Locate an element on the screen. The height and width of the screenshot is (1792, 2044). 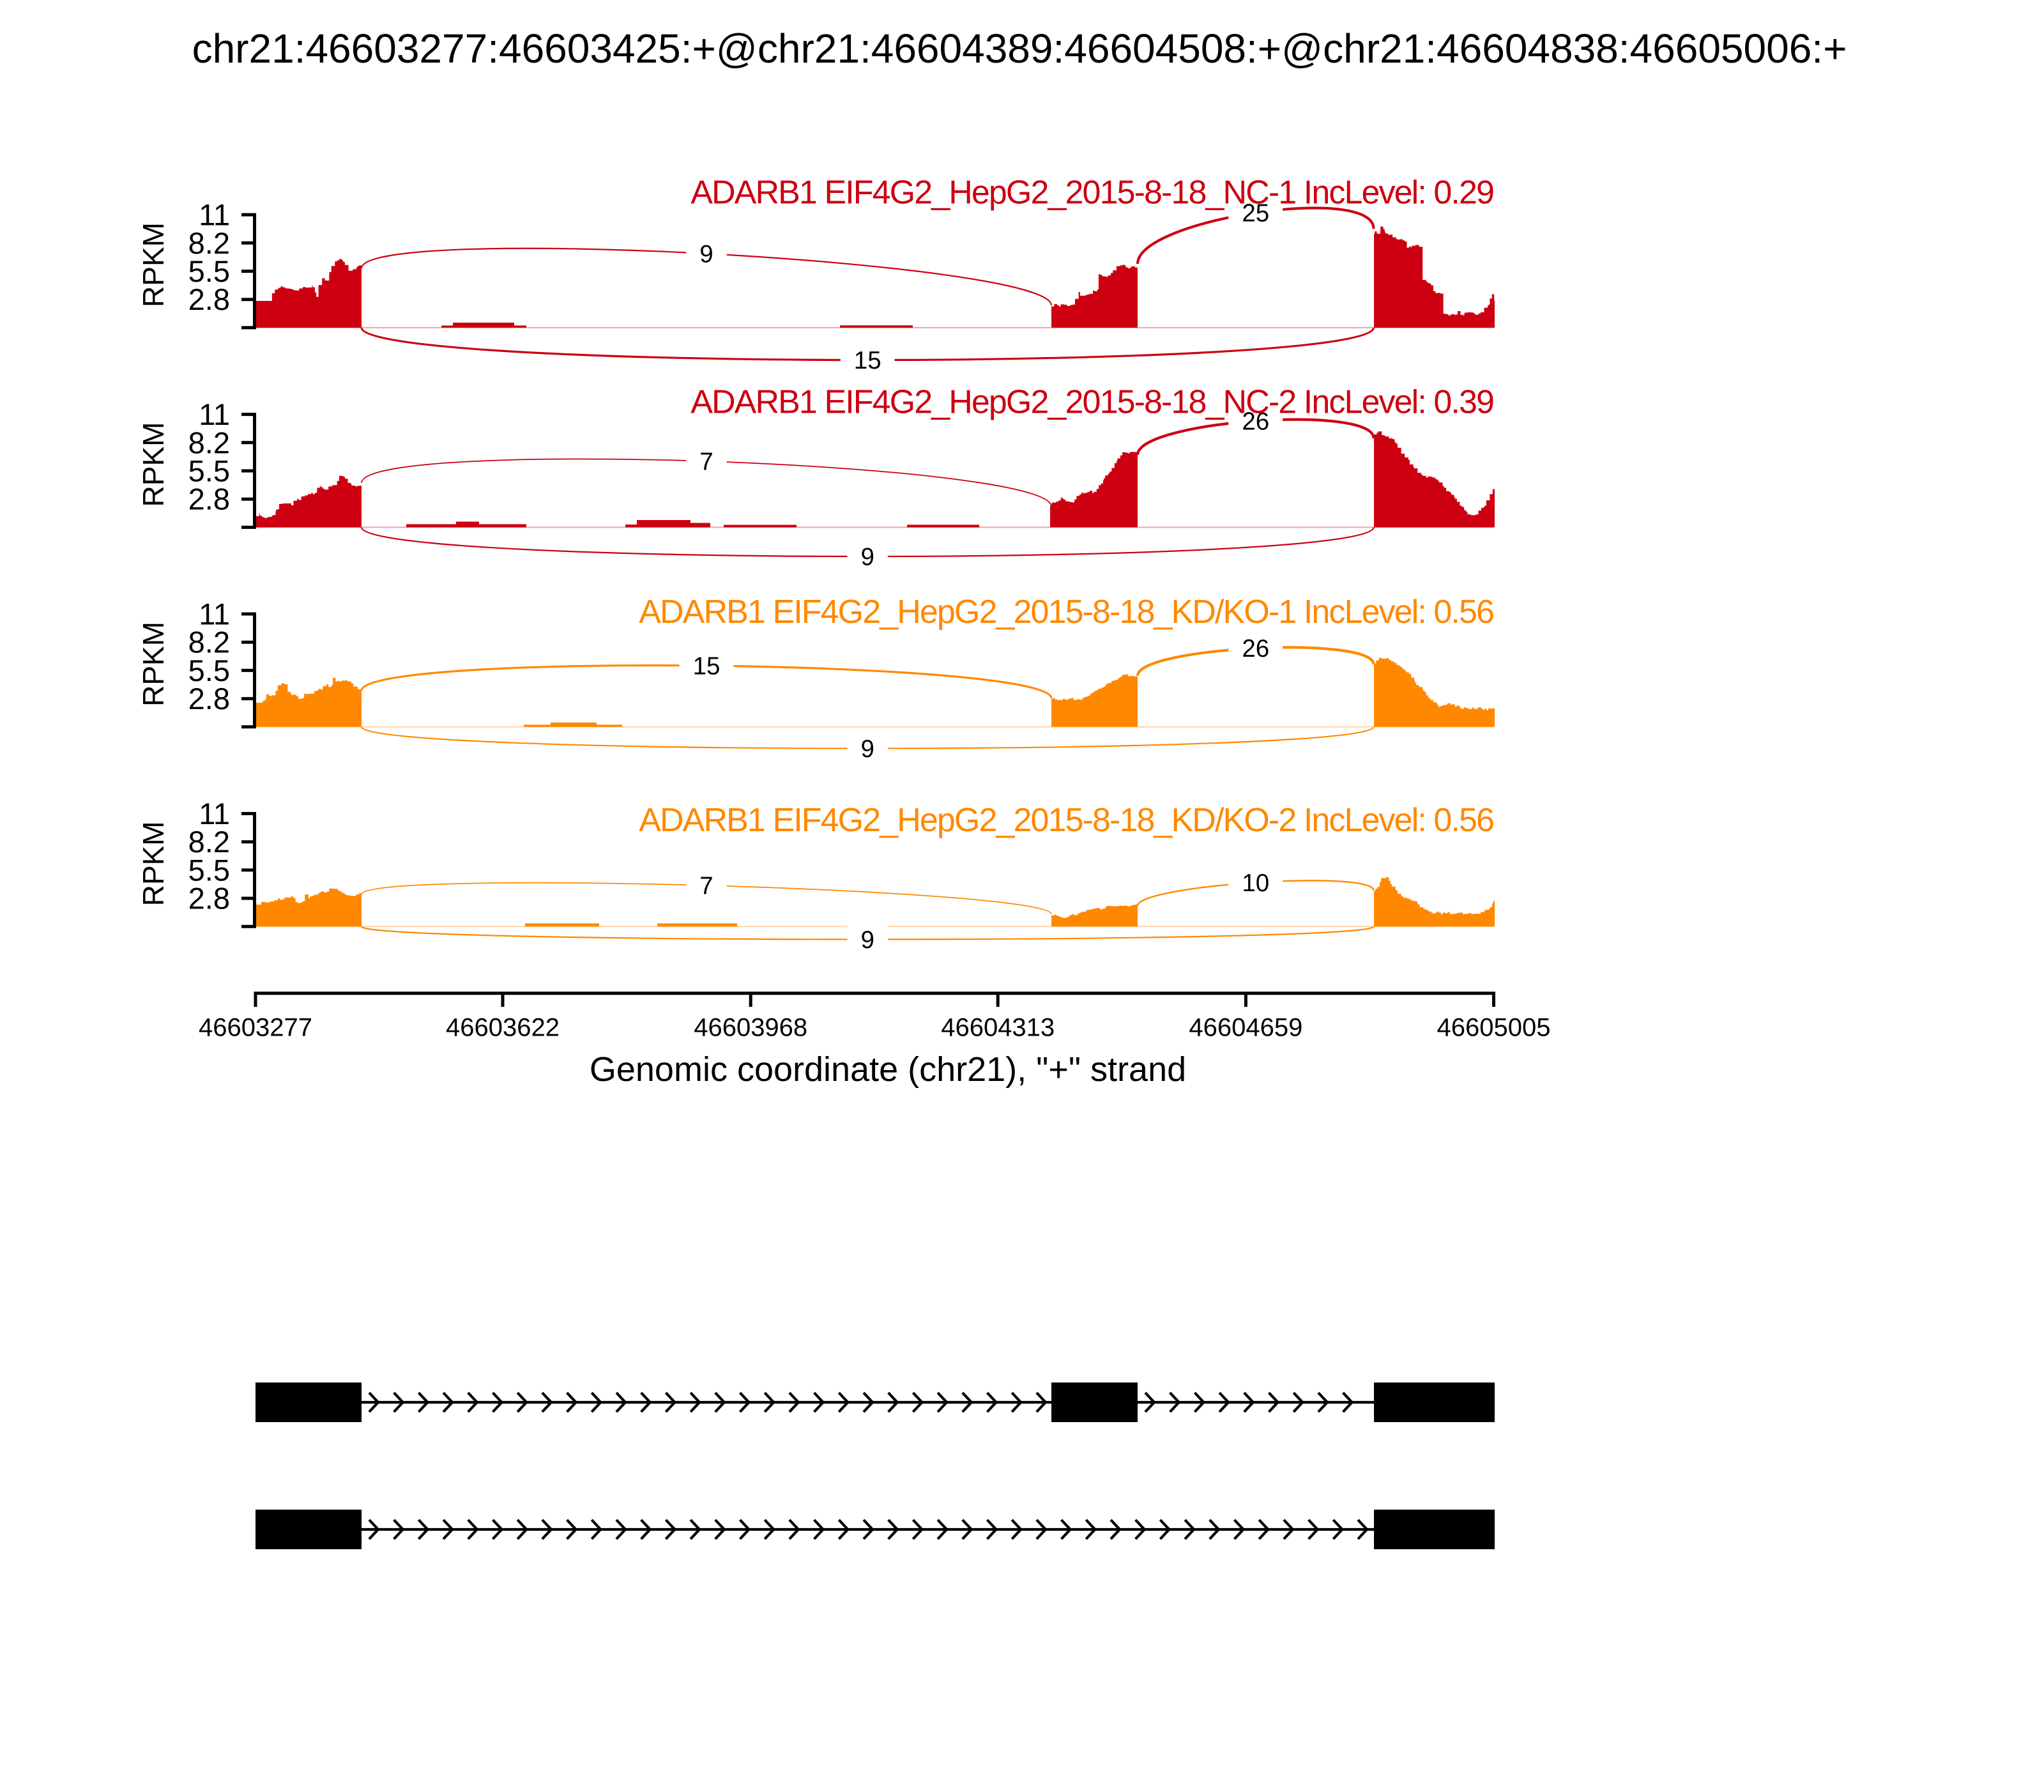
svg-text: 25 is located at coordinates (1255, 214).